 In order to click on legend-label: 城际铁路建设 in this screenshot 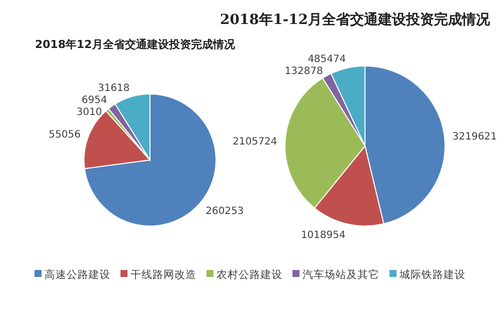, I will do `click(432, 274)`.